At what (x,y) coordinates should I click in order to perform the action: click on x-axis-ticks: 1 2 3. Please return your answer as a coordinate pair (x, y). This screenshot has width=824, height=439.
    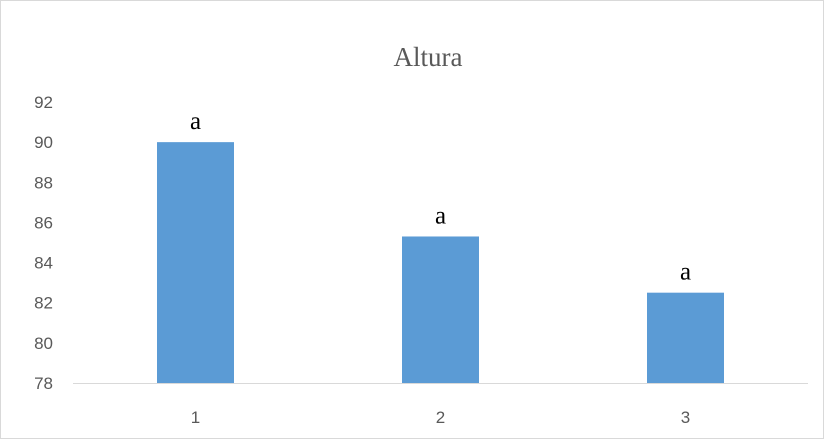
    Looking at the image, I should click on (440, 417).